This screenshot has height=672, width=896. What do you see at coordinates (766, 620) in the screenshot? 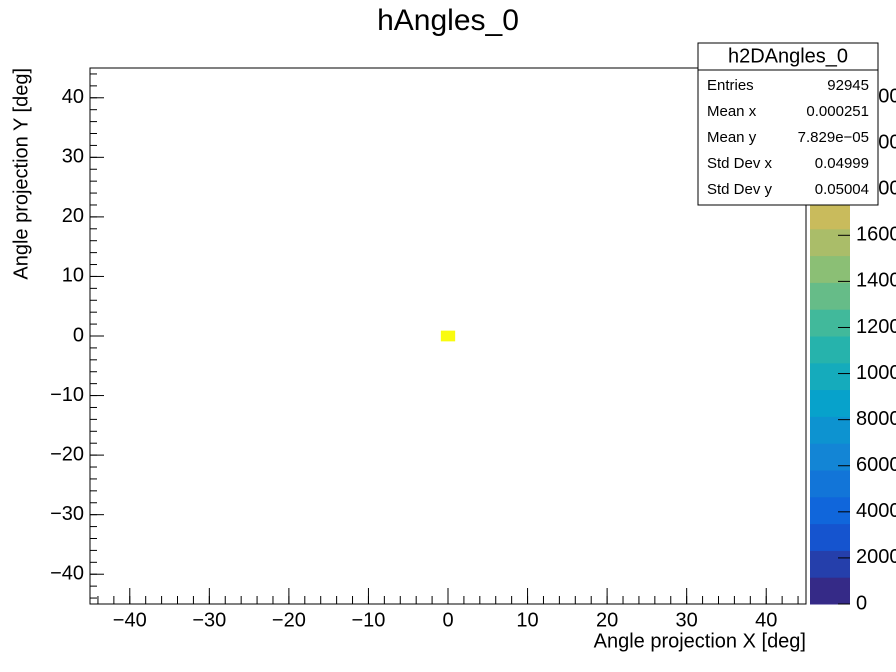
I see `x-tick-label: 40` at bounding box center [766, 620].